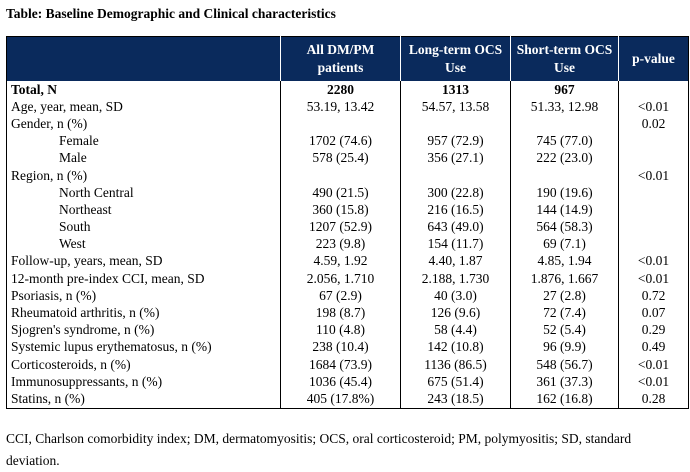 This screenshot has height=472, width=690. I want to click on table-cell: 1207 (52.9), so click(340, 227).